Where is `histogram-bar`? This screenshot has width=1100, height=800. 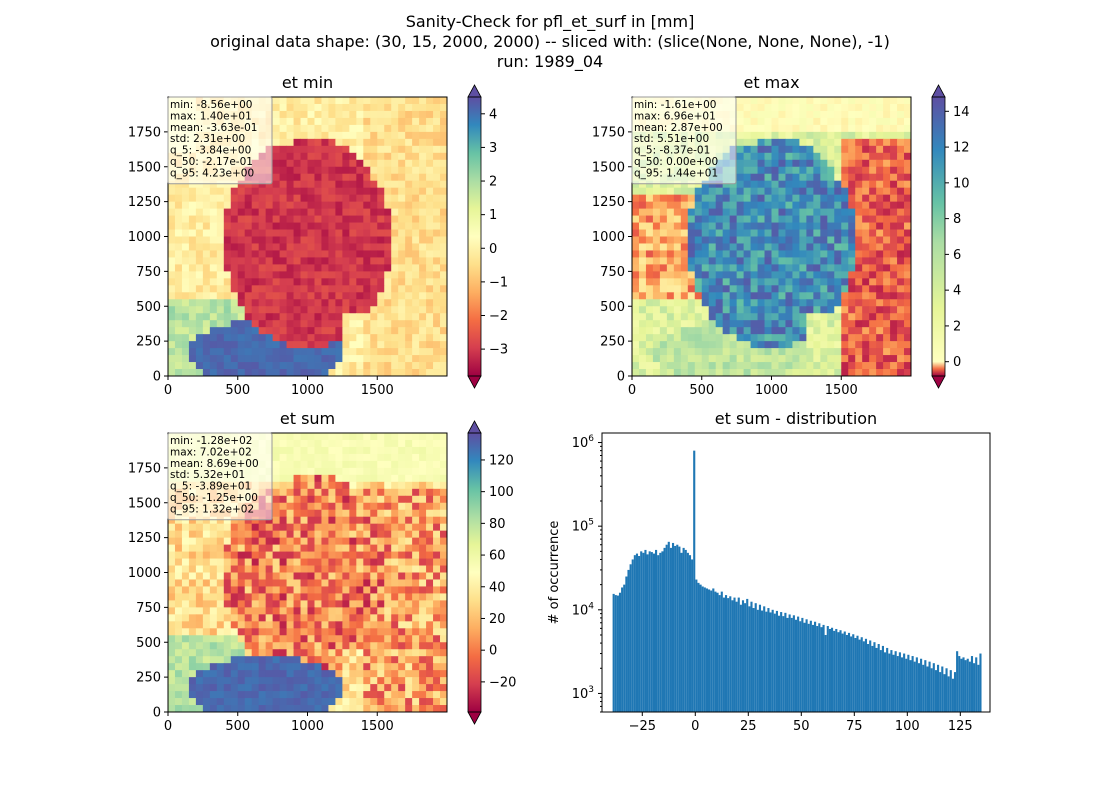 histogram-bar is located at coordinates (645, 630).